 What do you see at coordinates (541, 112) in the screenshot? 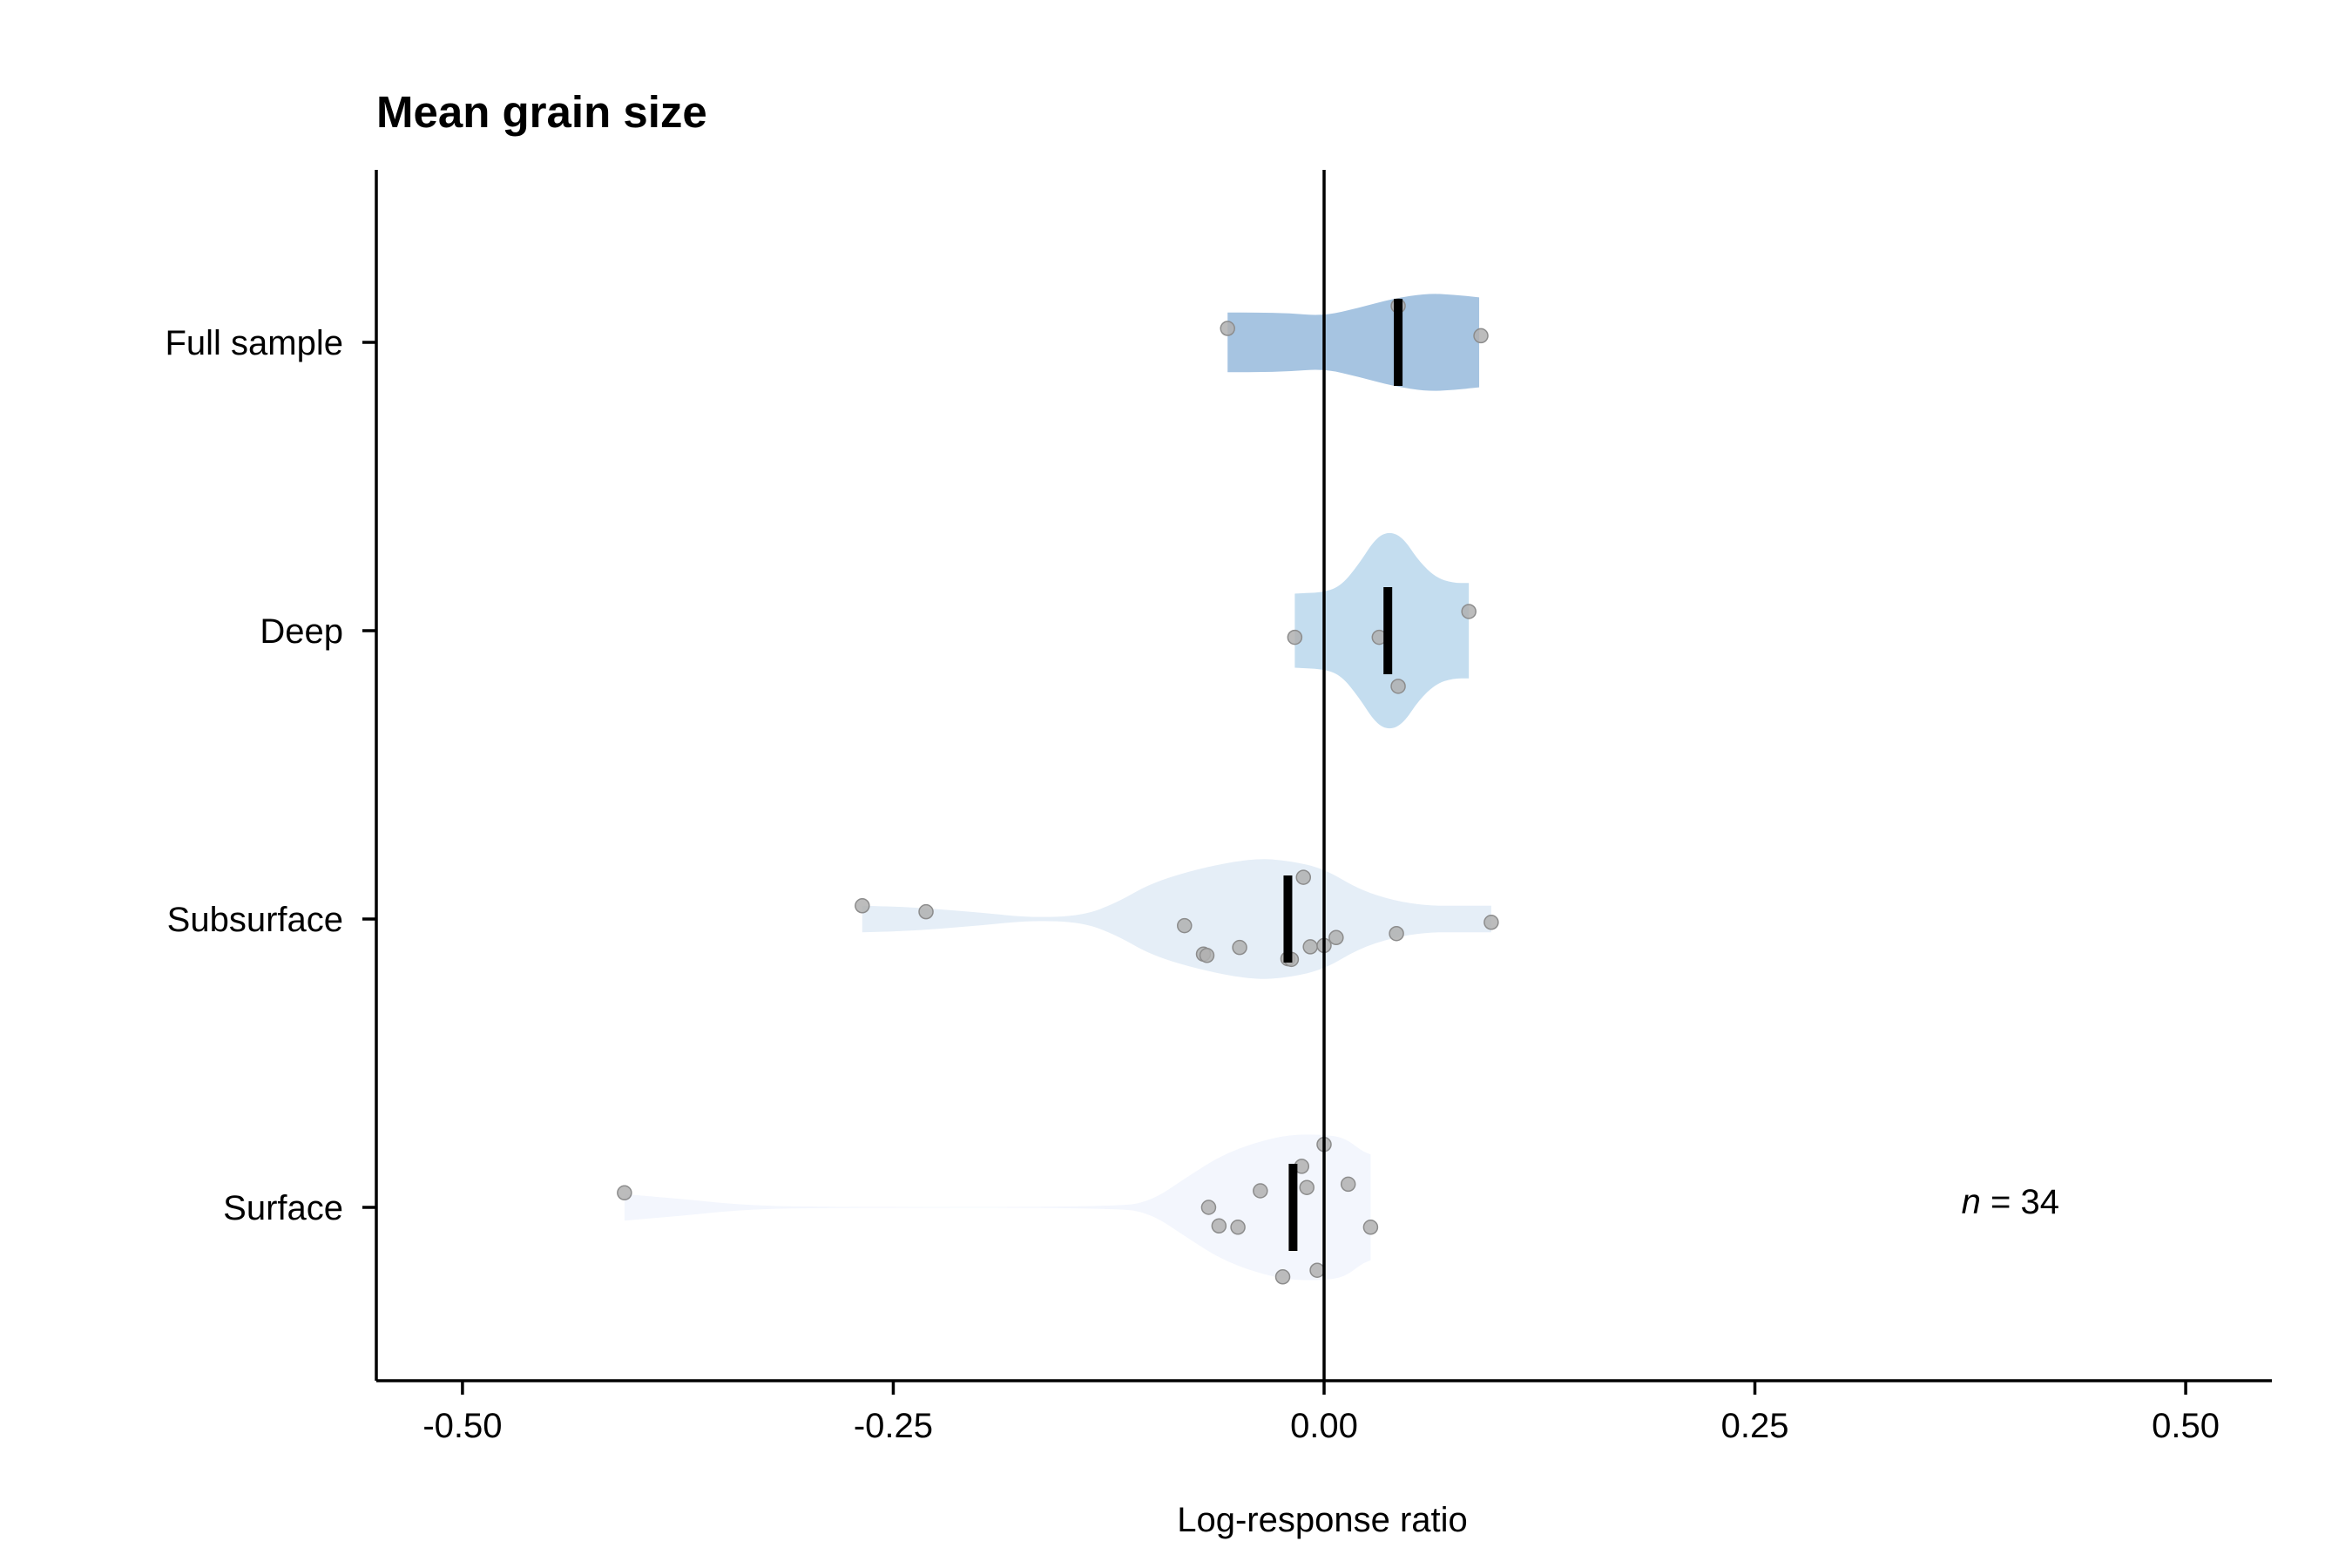
I see `chart-title: Mean grain size` at bounding box center [541, 112].